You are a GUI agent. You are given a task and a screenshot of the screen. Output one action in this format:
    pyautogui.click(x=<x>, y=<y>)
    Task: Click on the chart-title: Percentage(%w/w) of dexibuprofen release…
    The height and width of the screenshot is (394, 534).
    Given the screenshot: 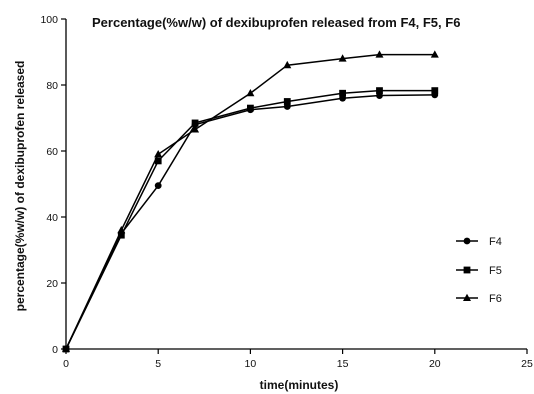 What is the action you would take?
    pyautogui.click(x=276, y=22)
    